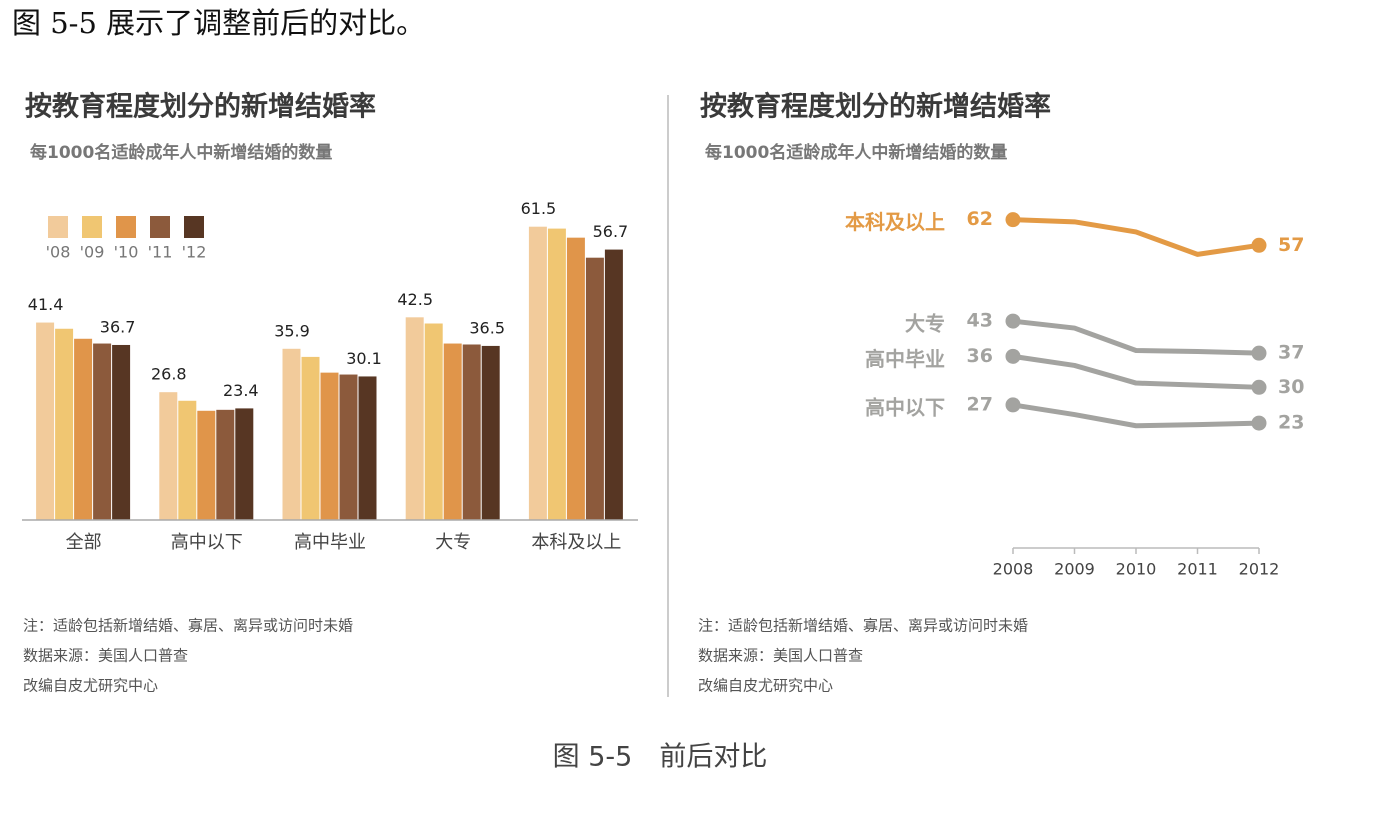 This screenshot has width=1398, height=820. I want to click on legend-label: '09, so click(92, 252).